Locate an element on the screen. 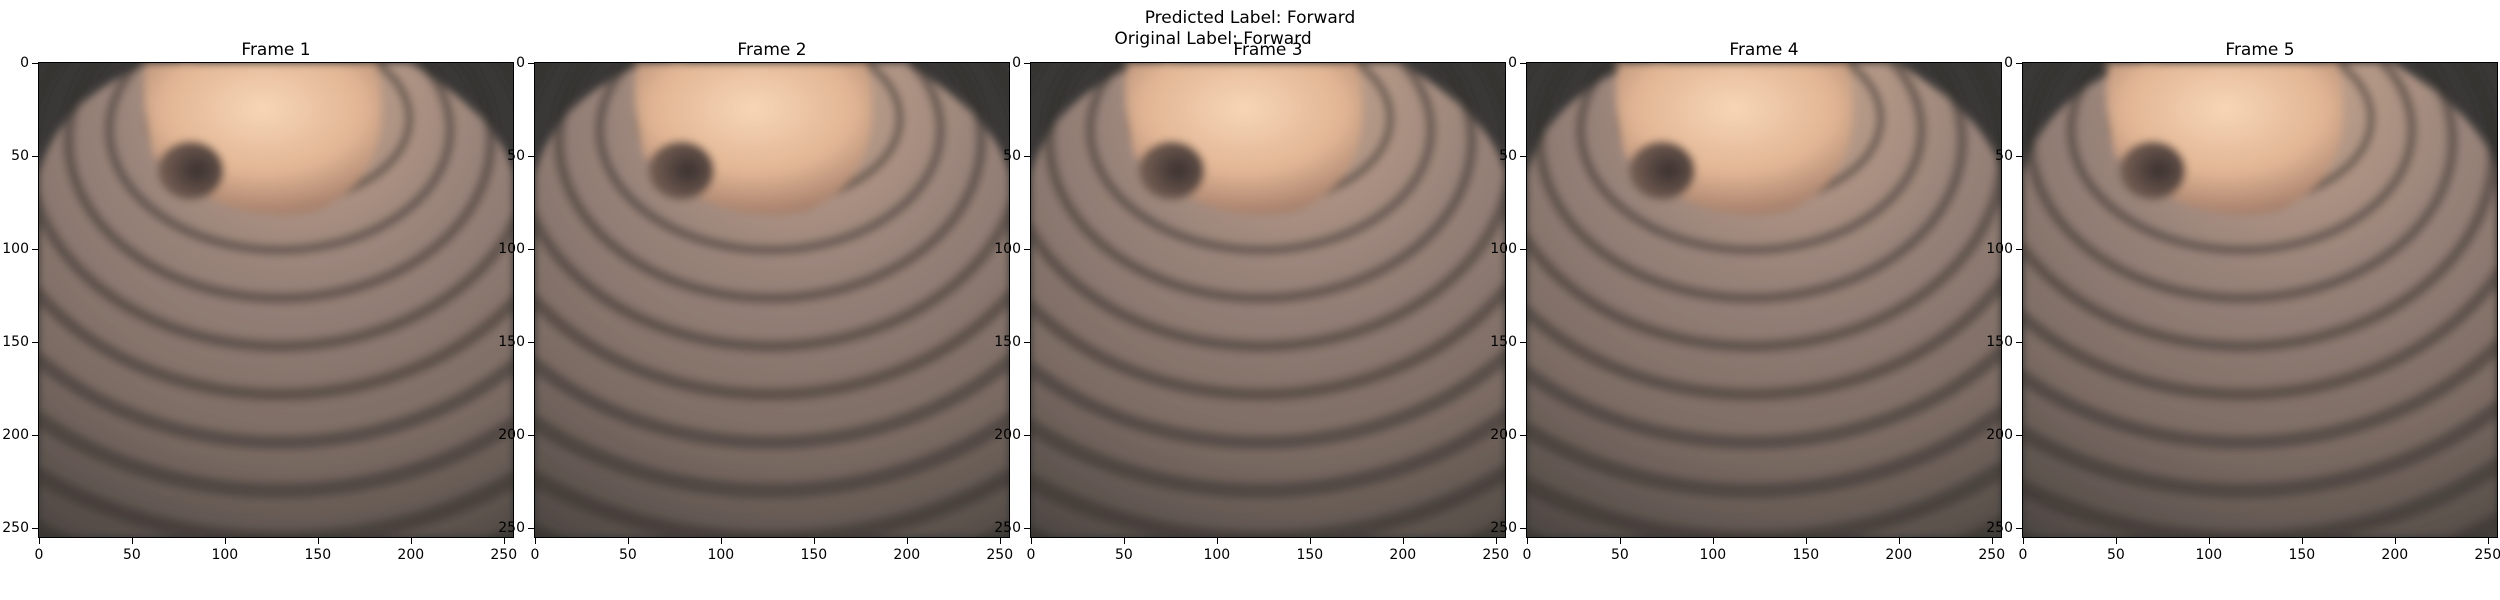 Image resolution: width=2500 pixels, height=600 pixels. frame-title: Frame 5 is located at coordinates (2260, 50).